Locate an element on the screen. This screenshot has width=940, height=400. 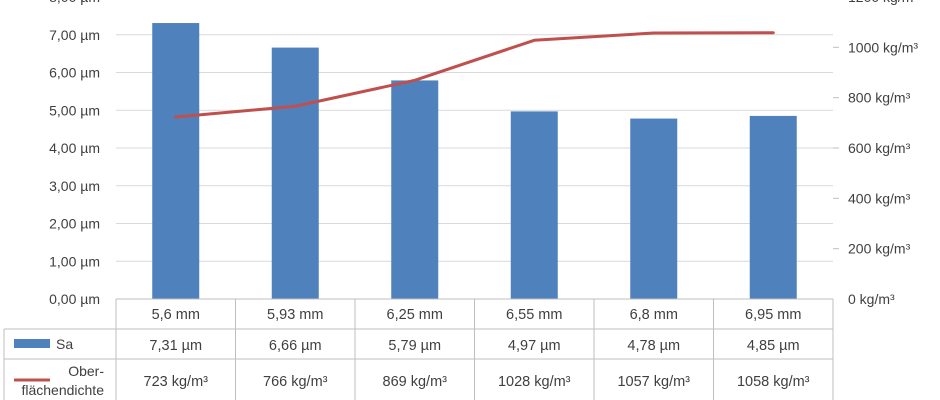
y-right-tick-label: 200 kg/m³ is located at coordinates (879, 249).